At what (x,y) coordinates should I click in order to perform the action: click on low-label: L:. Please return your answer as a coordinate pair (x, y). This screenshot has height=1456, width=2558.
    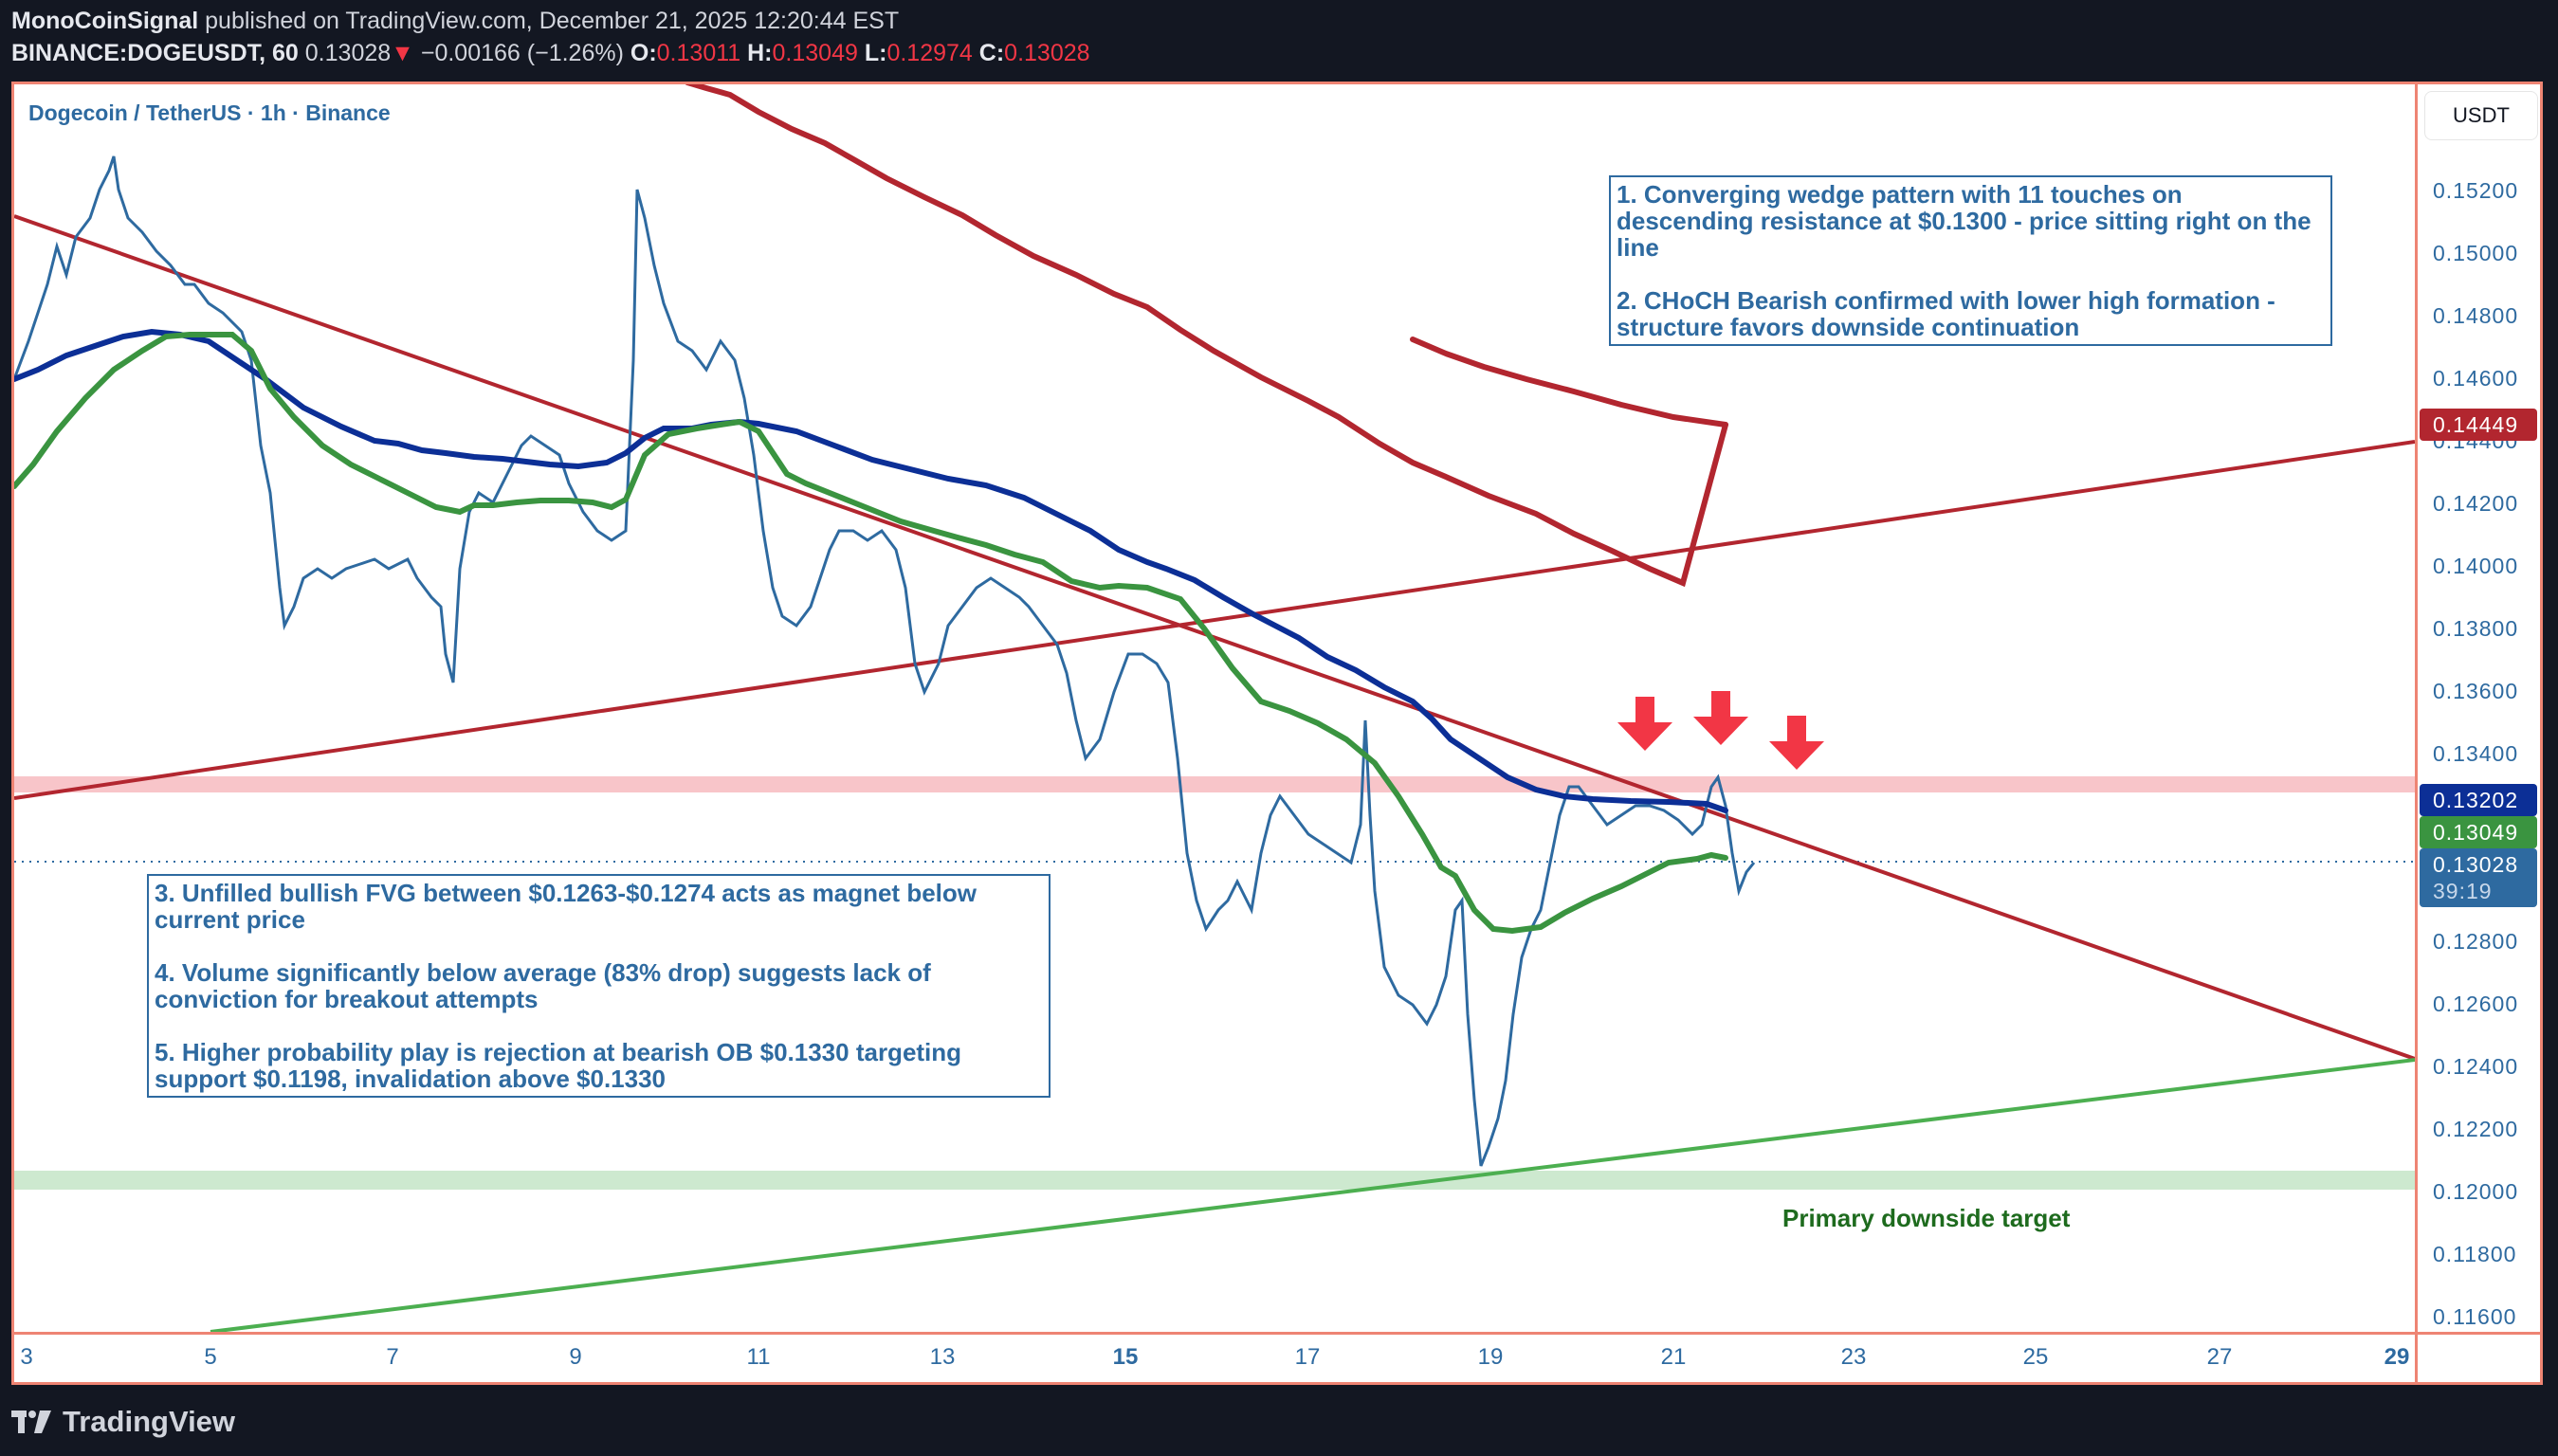
    Looking at the image, I should click on (875, 53).